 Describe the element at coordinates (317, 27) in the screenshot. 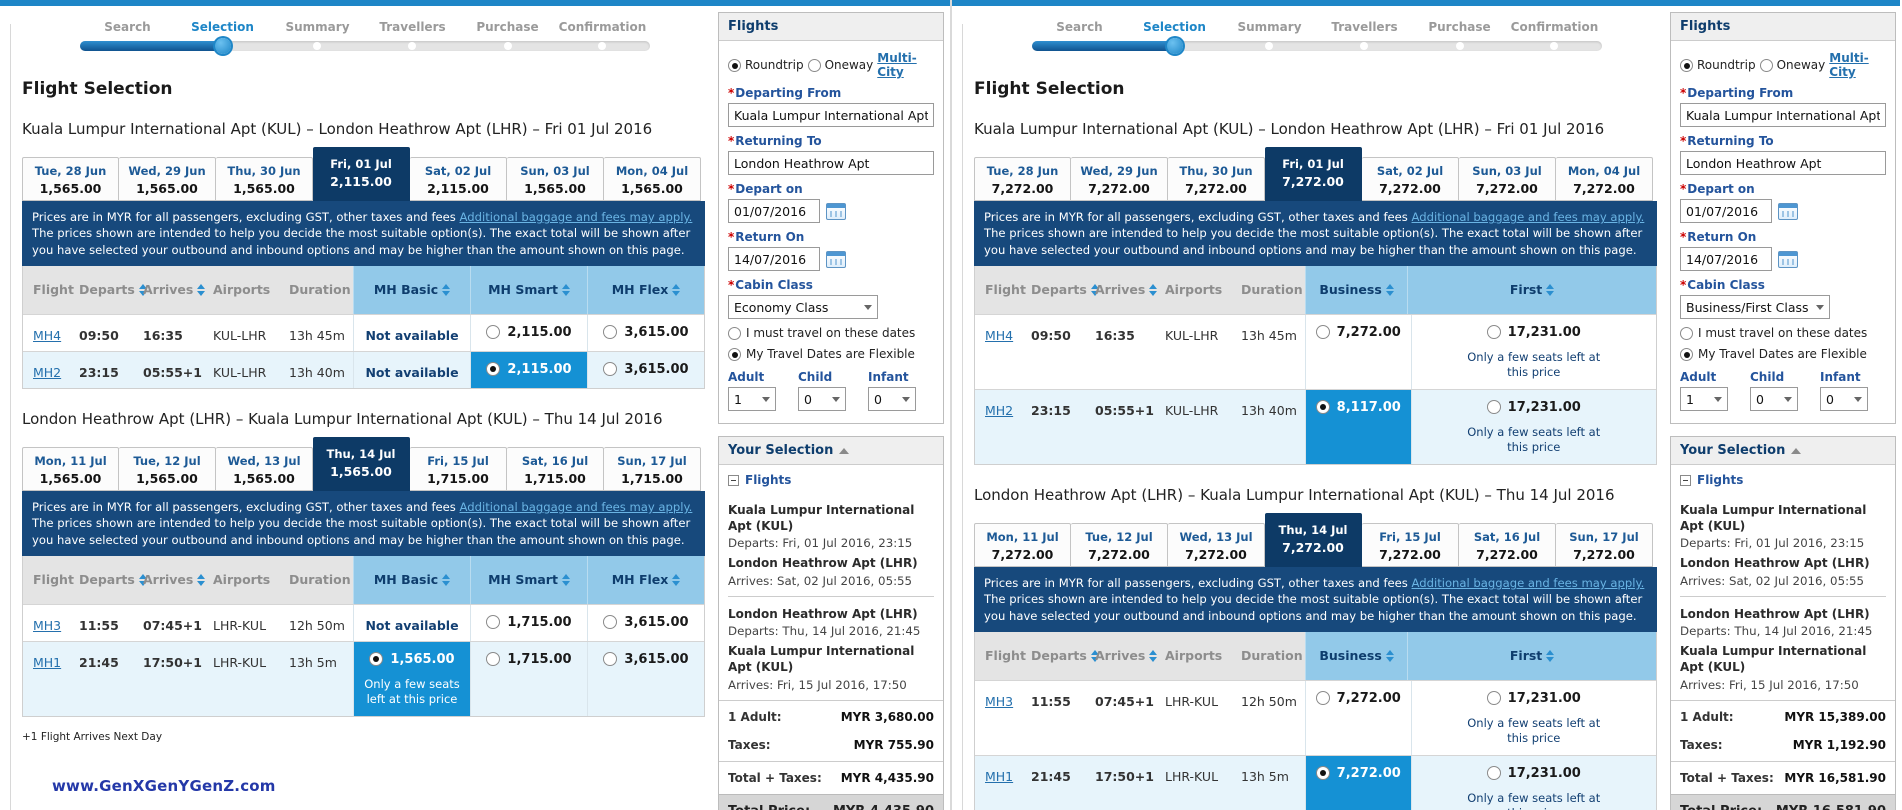

I see `stepper-step: Summary` at that location.